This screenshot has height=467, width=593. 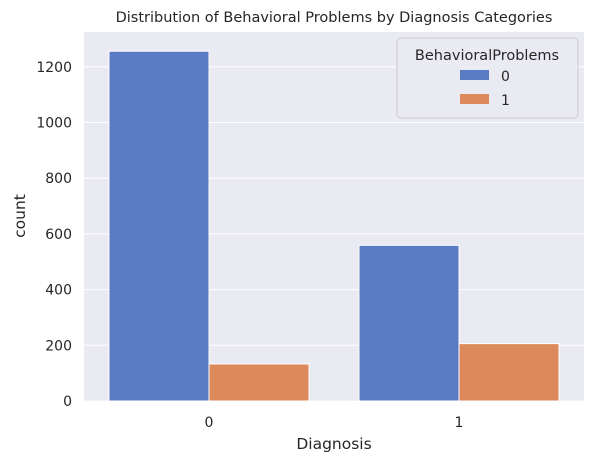 I want to click on y-tick-label-5: 1000, so click(x=54, y=124).